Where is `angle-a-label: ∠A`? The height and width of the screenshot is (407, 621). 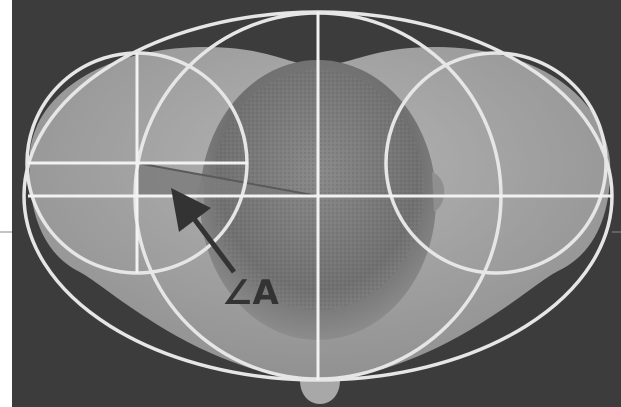
angle-a-label: ∠A is located at coordinates (250, 293).